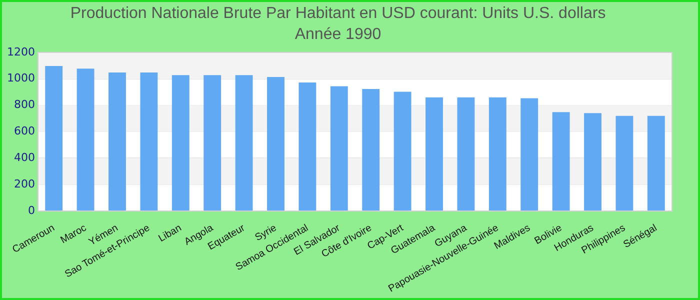 Image resolution: width=700 pixels, height=300 pixels. Describe the element at coordinates (170, 233) in the screenshot. I see `x-tick-label: Liban` at that location.